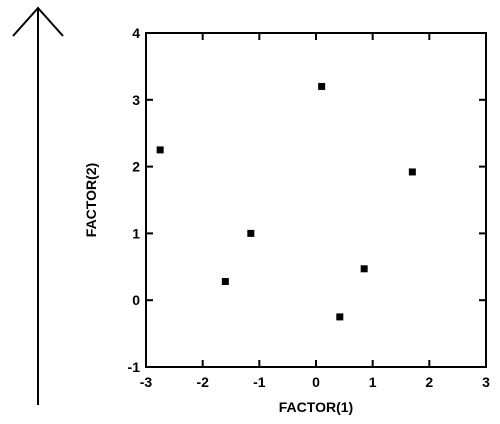 The height and width of the screenshot is (424, 500). I want to click on y-tick-label: 1, so click(136, 233).